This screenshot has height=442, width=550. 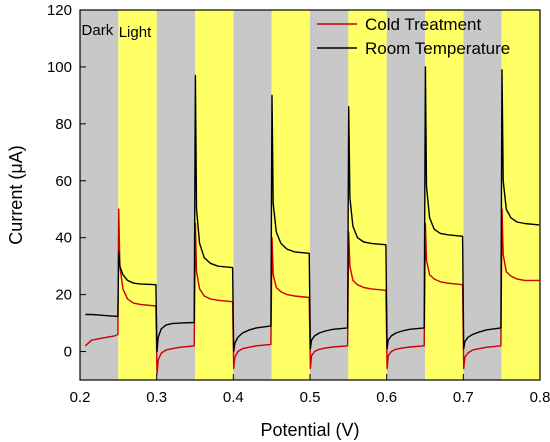 What do you see at coordinates (16, 194) in the screenshot?
I see `y-axis-label: Current (μA)` at bounding box center [16, 194].